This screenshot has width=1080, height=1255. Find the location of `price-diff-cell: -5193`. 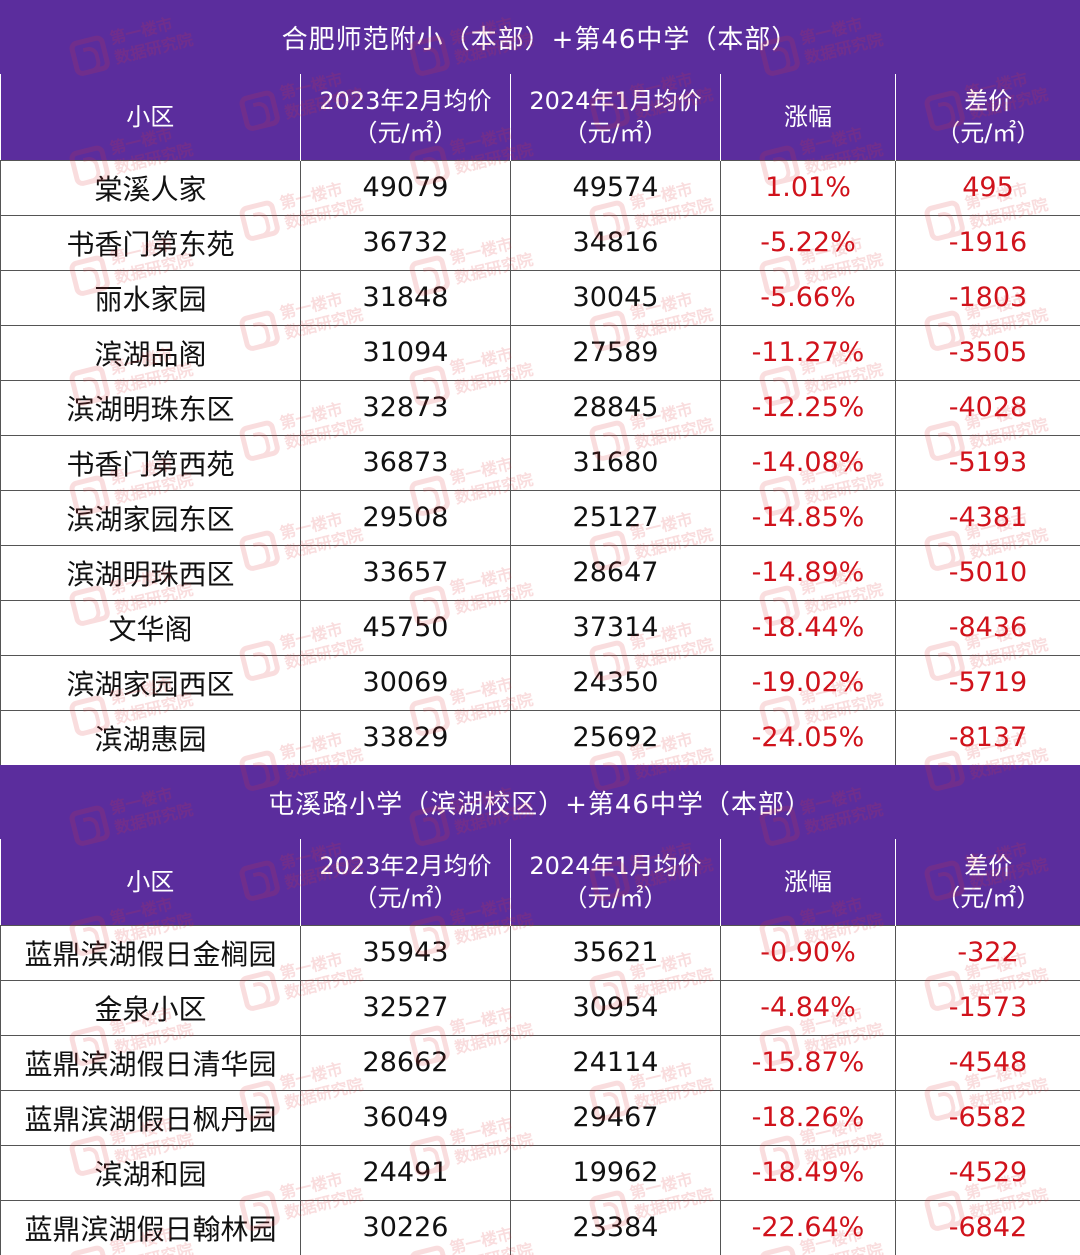

price-diff-cell: -5193 is located at coordinates (987, 462).